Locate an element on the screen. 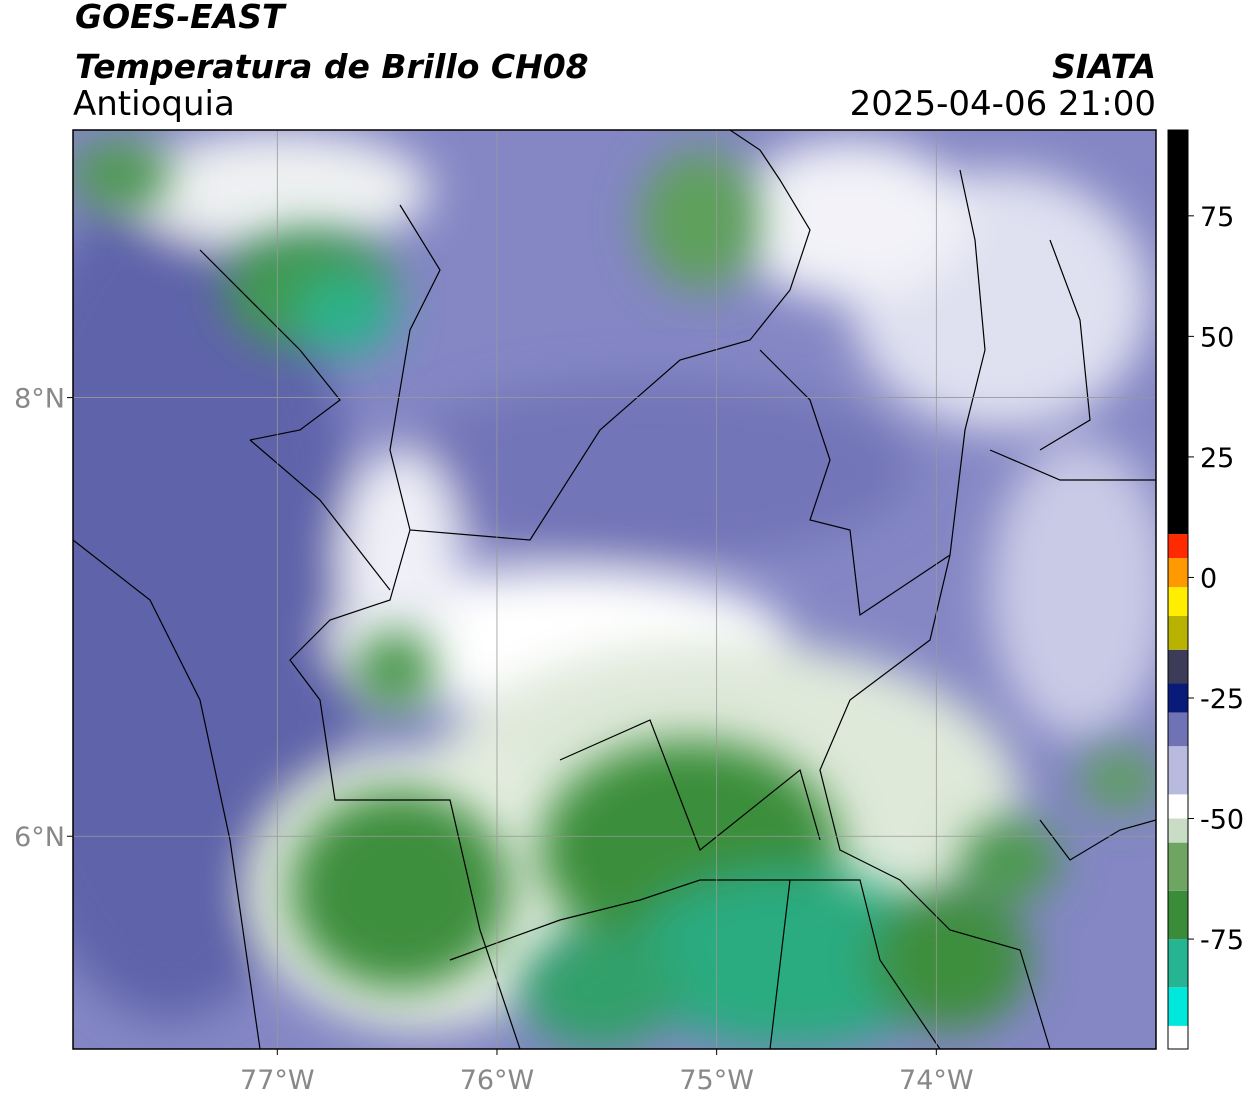  colorbar-tick-label: 0 is located at coordinates (1208, 578).